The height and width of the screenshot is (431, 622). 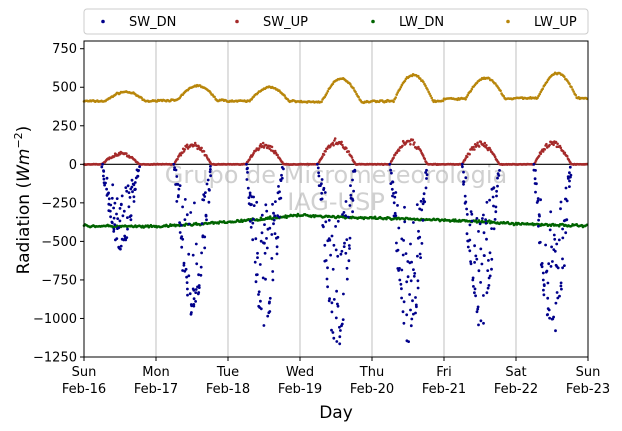 What do you see at coordinates (152, 22) in the screenshot?
I see `legend-label-sw-dn: SW_DN` at bounding box center [152, 22].